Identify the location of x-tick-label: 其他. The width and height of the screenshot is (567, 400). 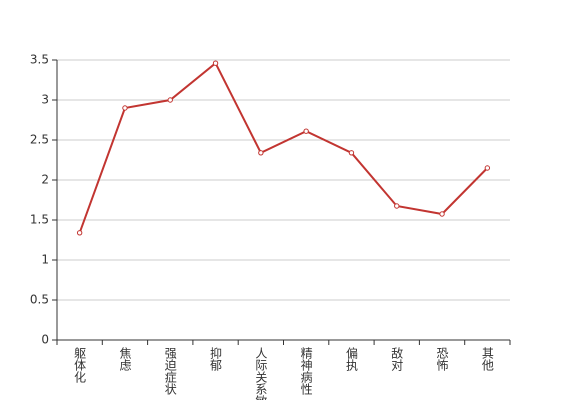
(487, 359).